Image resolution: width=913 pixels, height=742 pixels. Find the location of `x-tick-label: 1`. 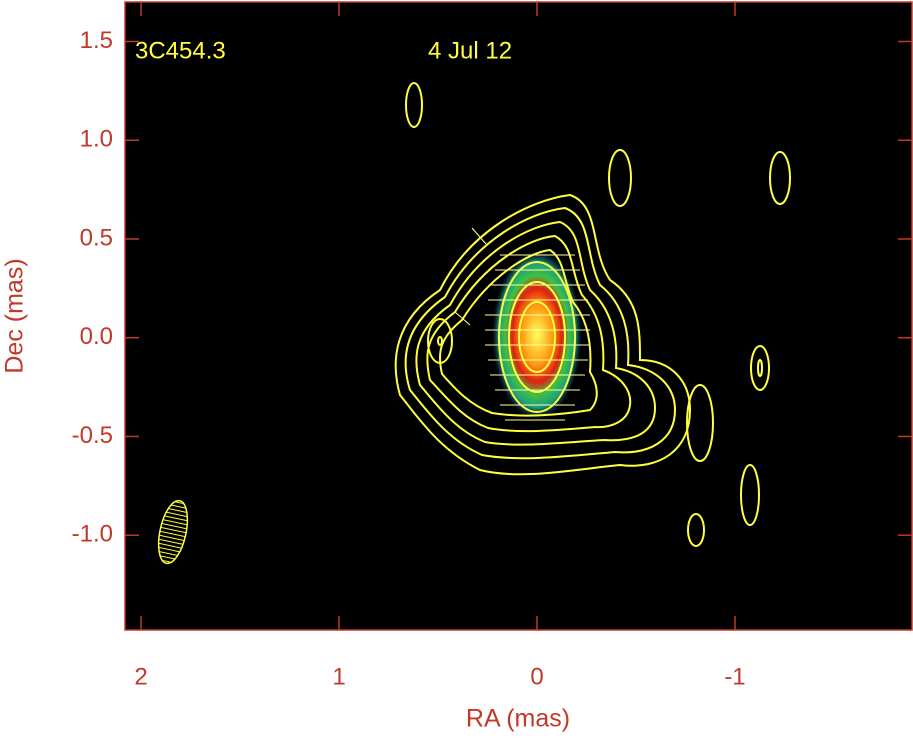

x-tick-label: 1 is located at coordinates (338, 676).